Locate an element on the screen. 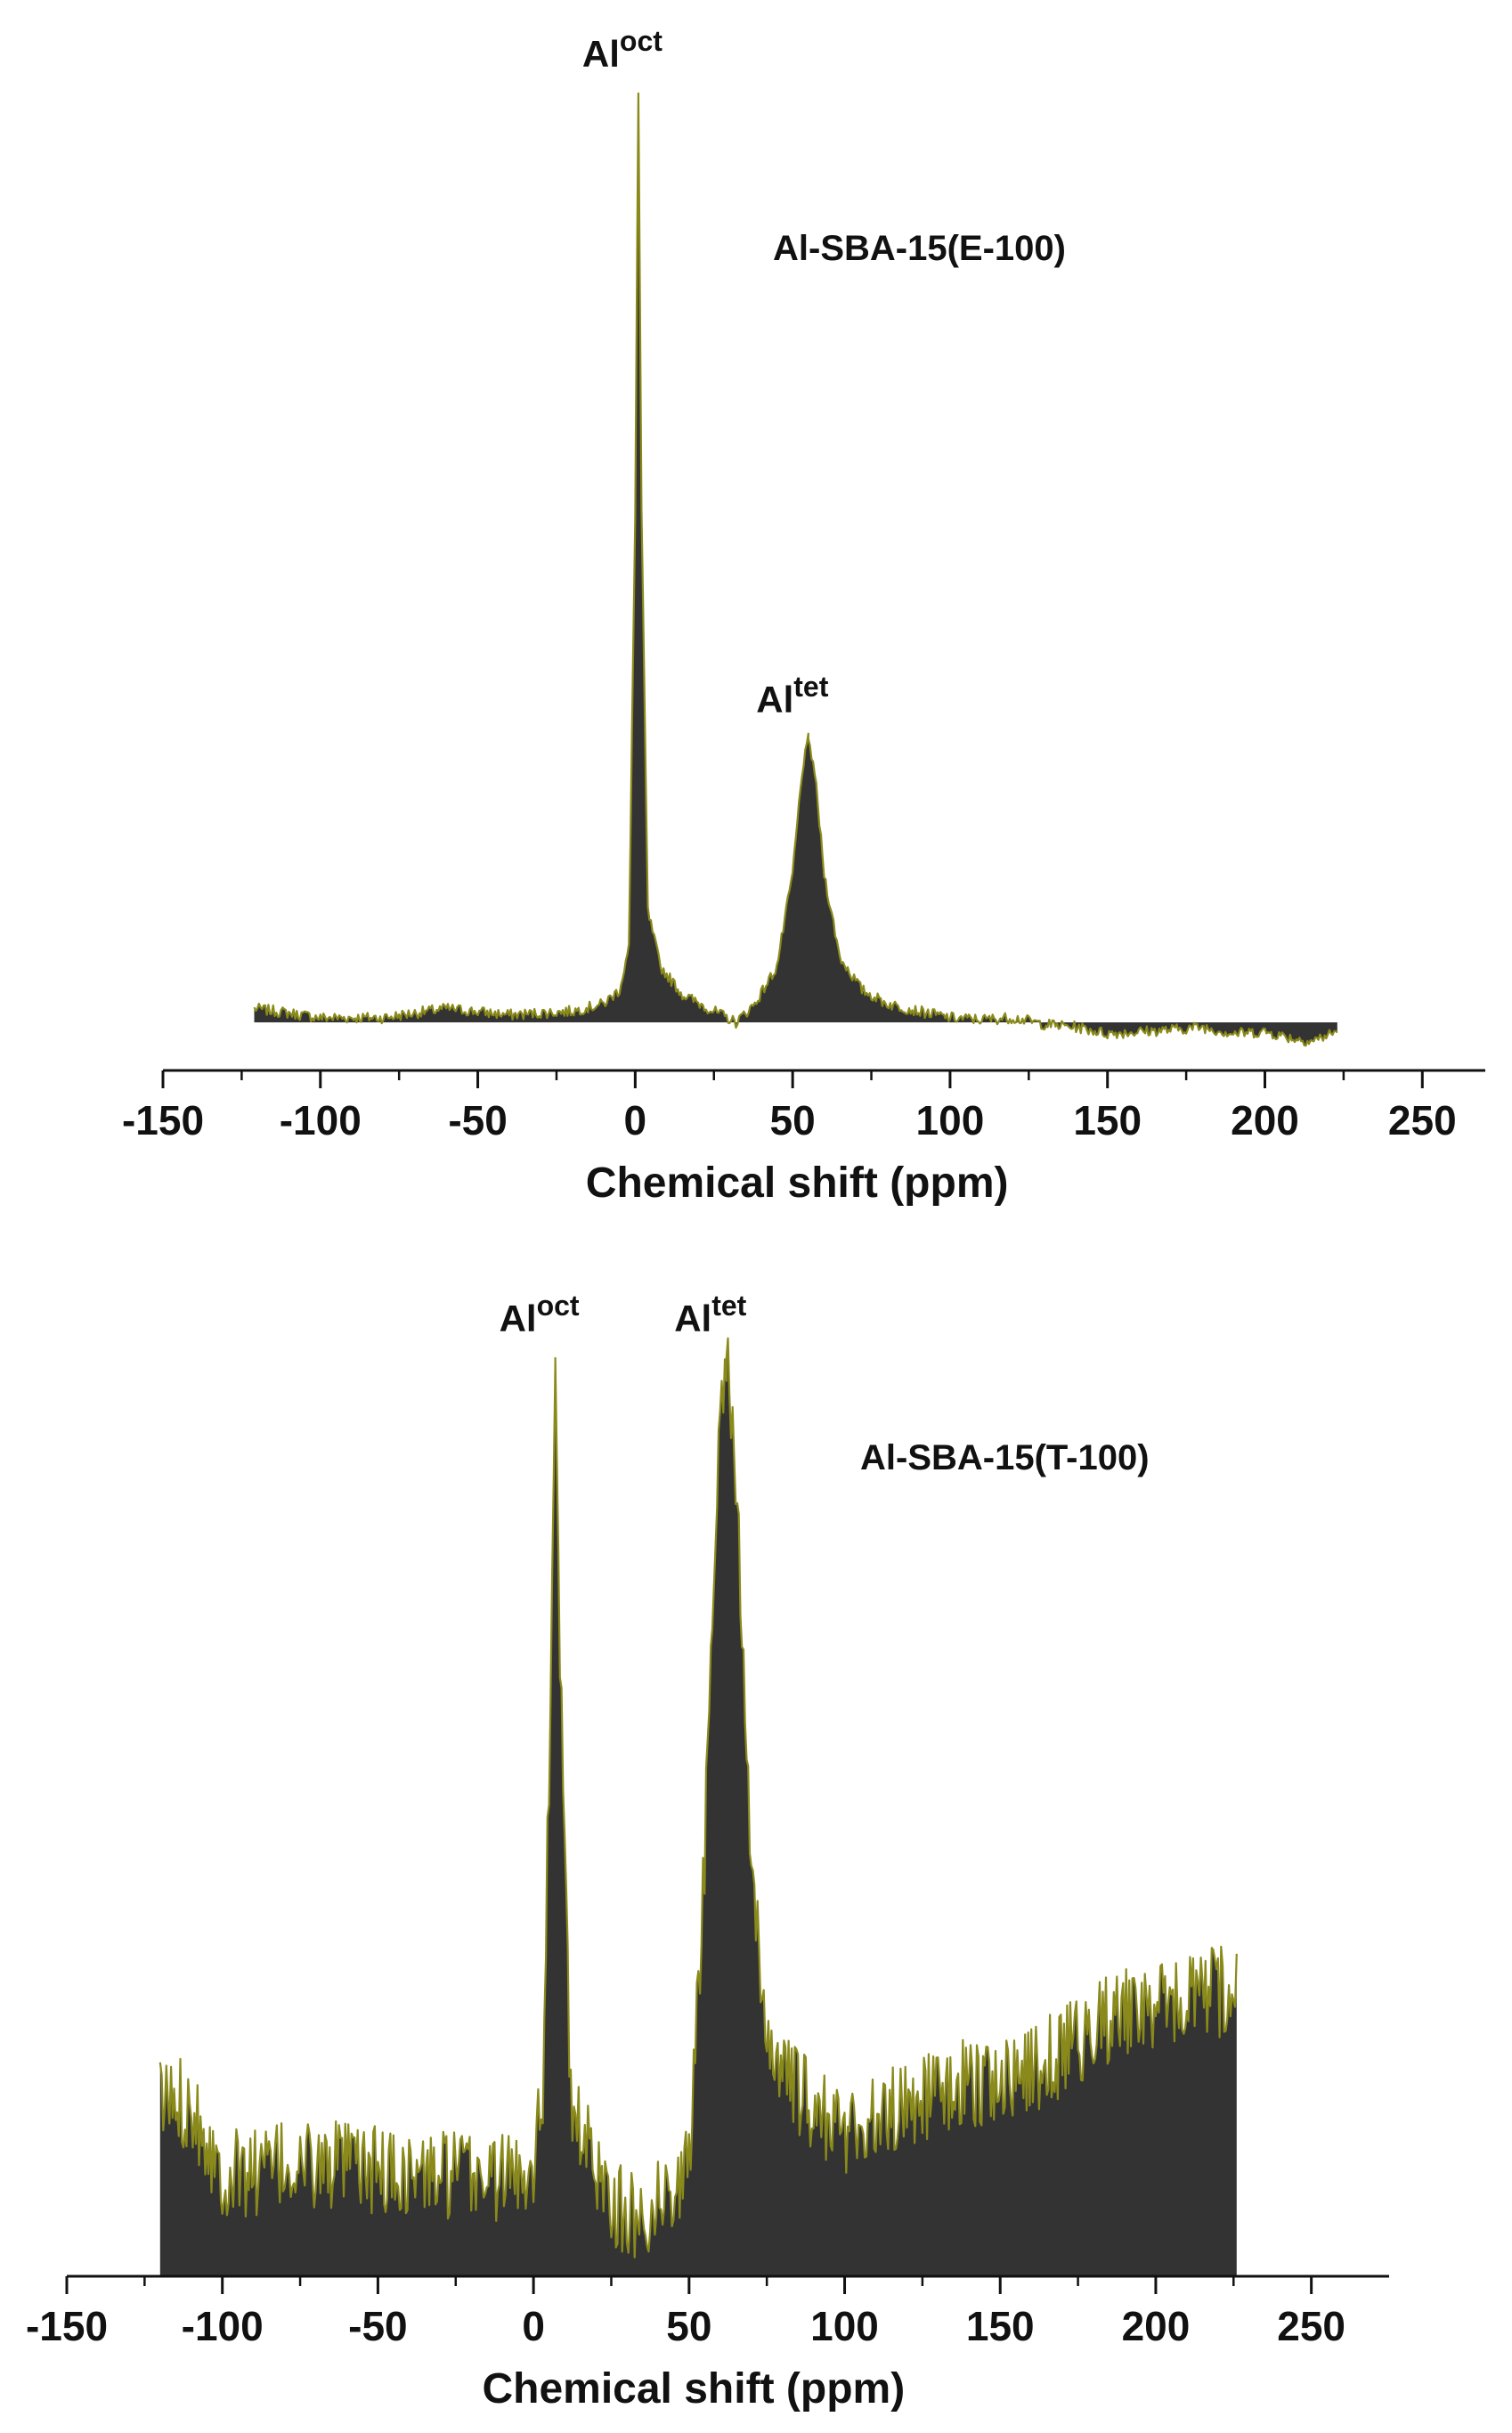 Image resolution: width=1512 pixels, height=2433 pixels. sample-label: Al-SBA-15(T-100) is located at coordinates (1005, 1457).